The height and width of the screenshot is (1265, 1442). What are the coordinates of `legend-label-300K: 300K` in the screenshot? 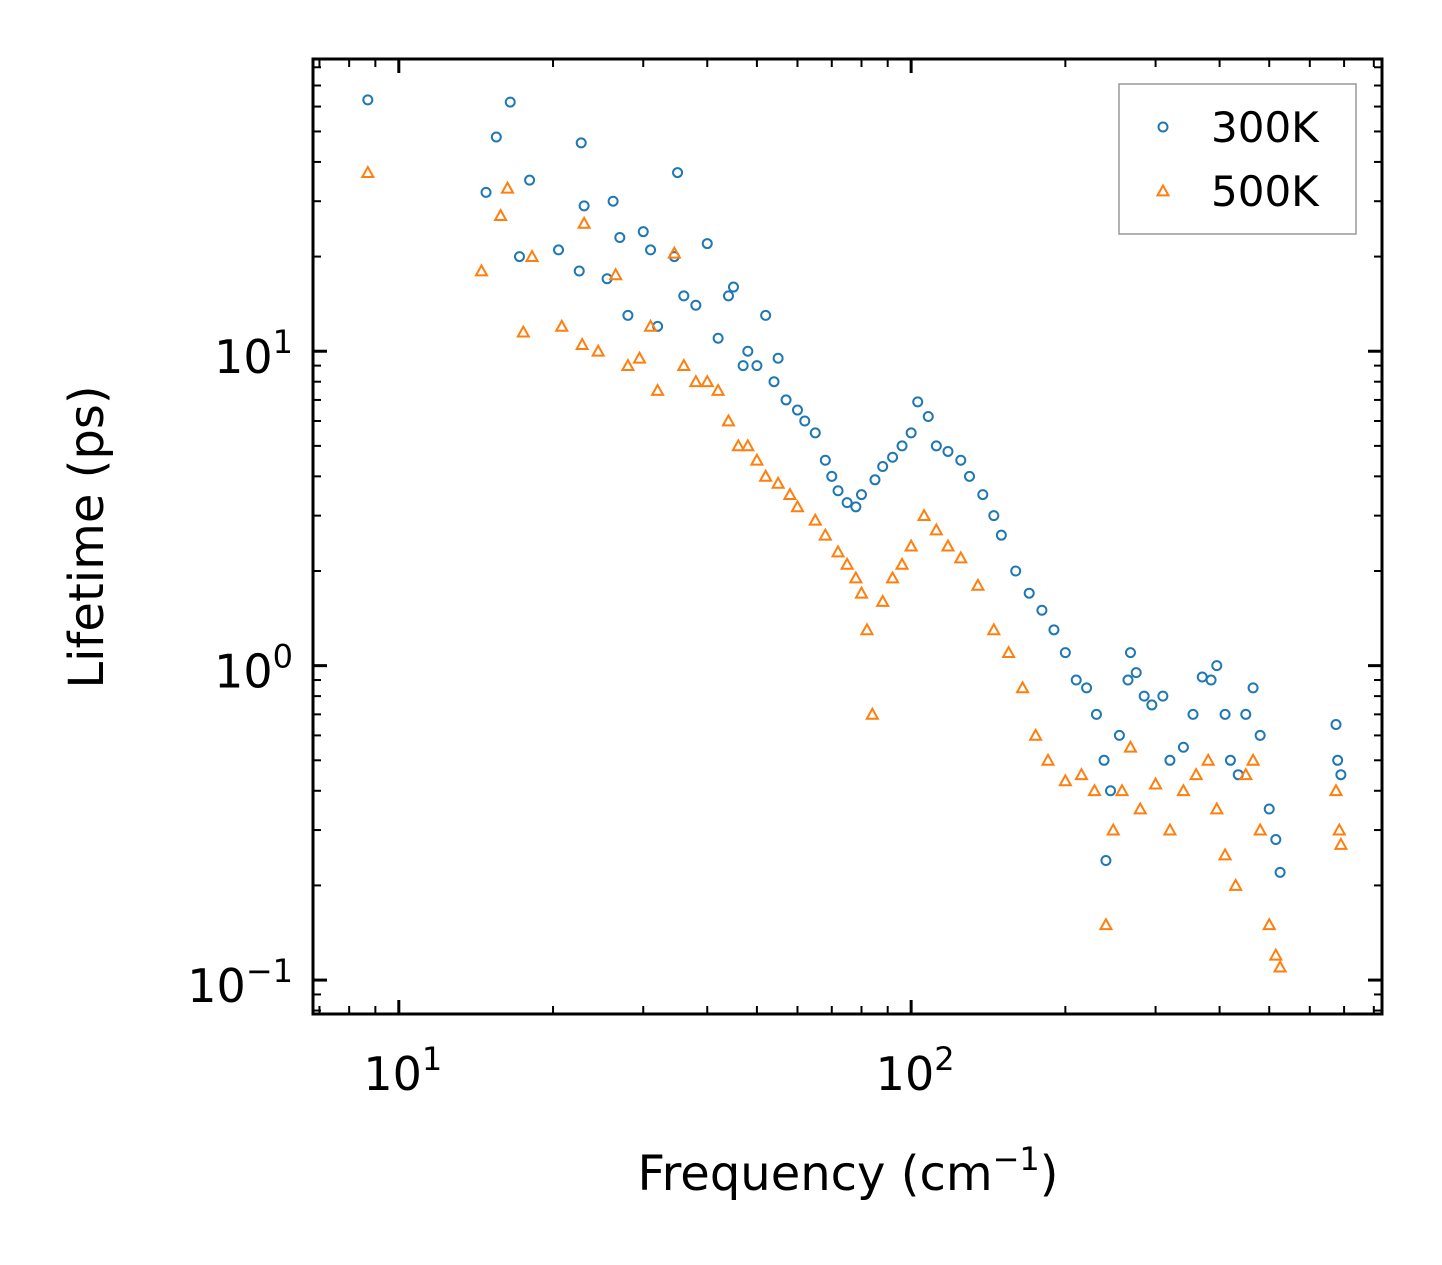 It's located at (1265, 127).